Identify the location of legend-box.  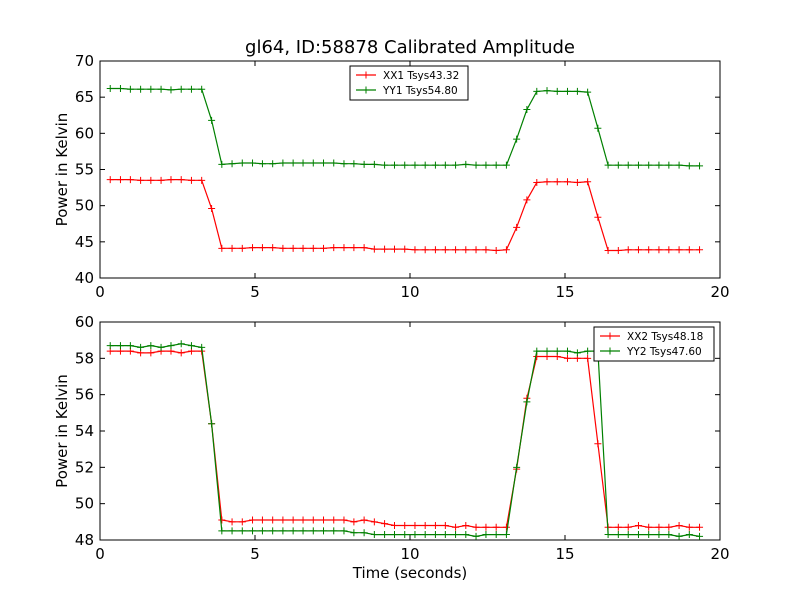
(409, 83).